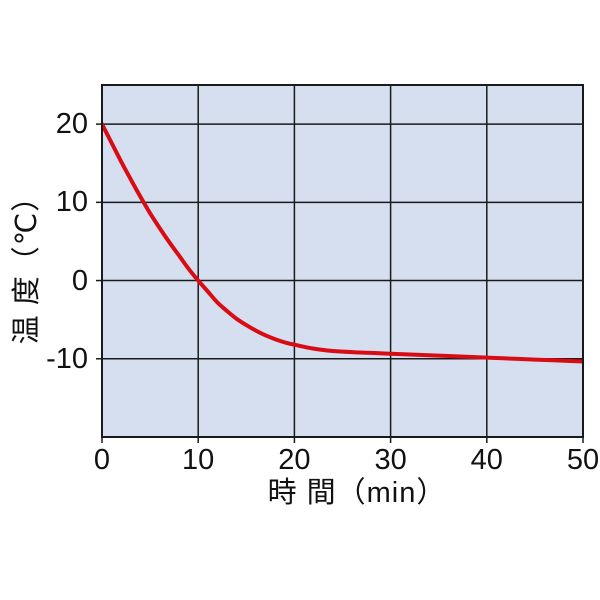  Describe the element at coordinates (357, 493) in the screenshot. I see `x-axis-title: 時 間（min）` at that location.